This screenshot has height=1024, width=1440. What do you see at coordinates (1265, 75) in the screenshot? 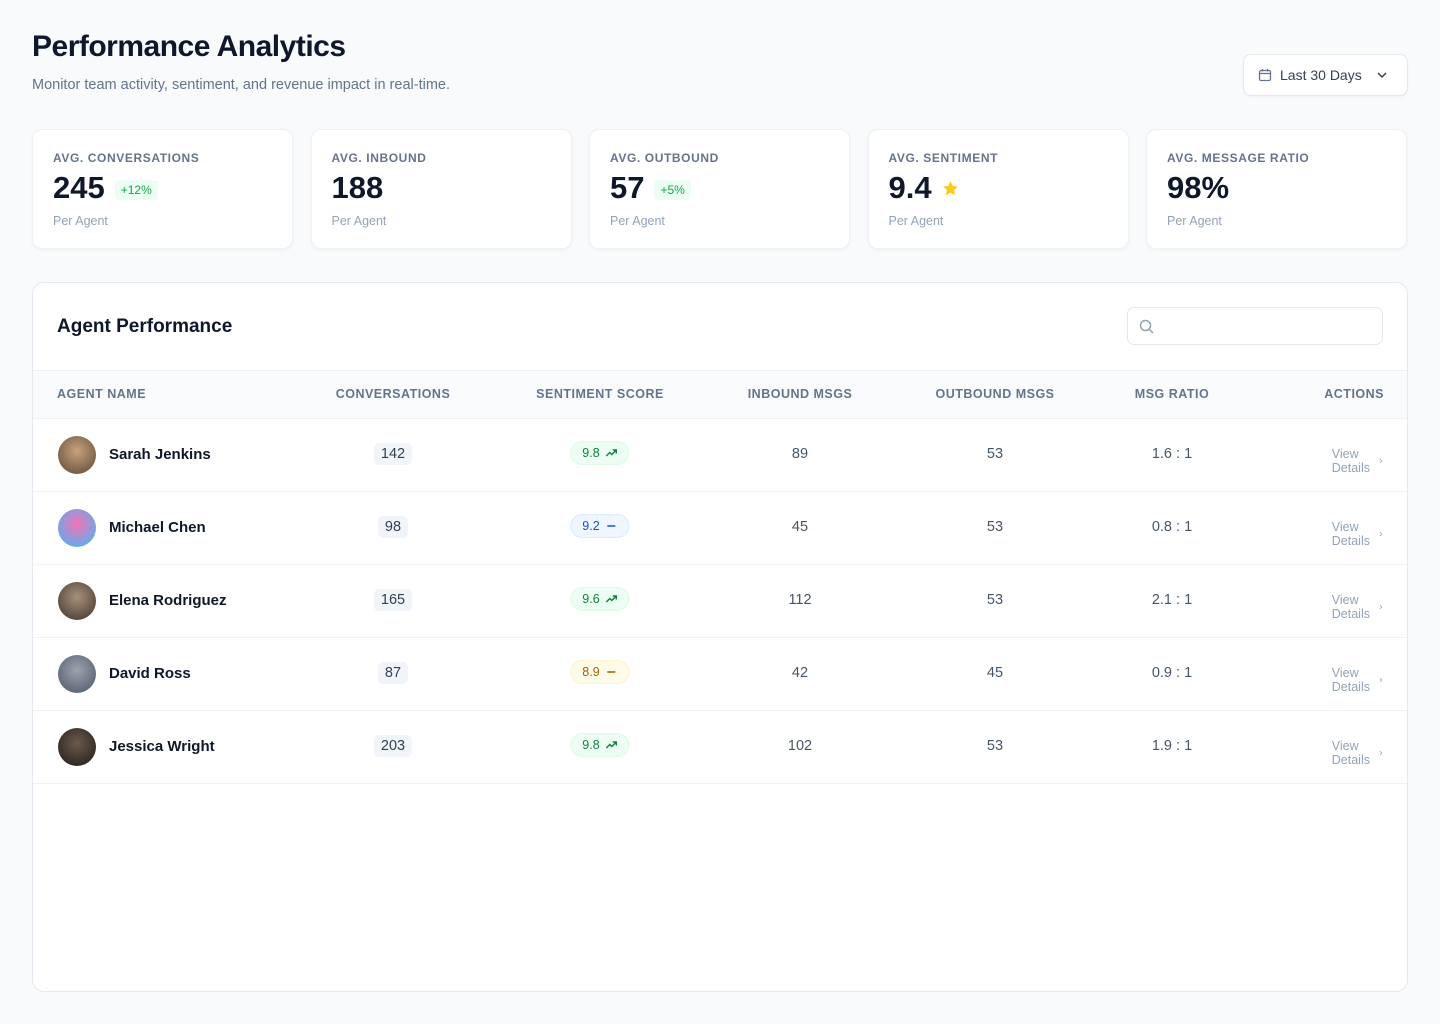
I see `calendar-icon` at bounding box center [1265, 75].